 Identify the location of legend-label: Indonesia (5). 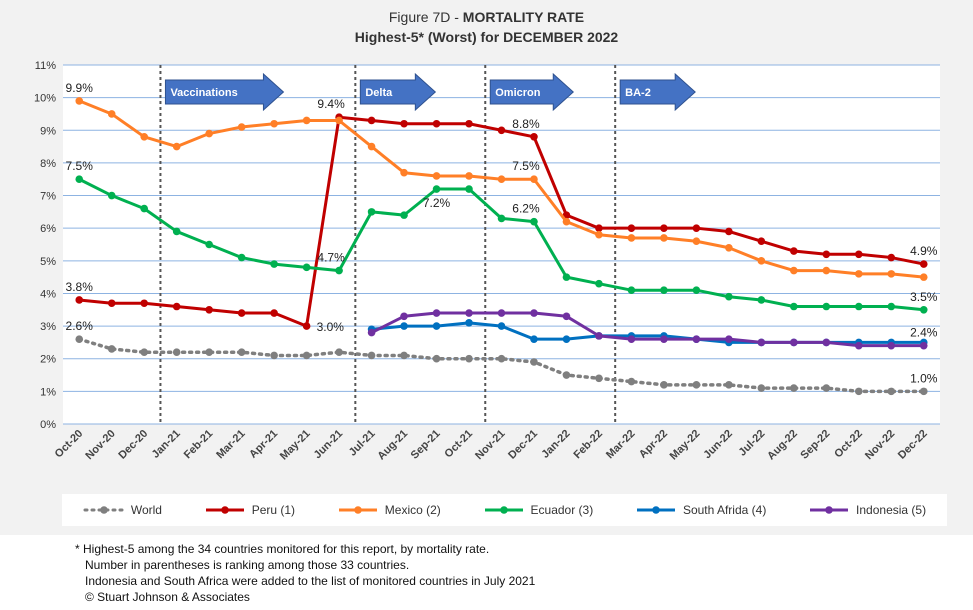
(891, 510).